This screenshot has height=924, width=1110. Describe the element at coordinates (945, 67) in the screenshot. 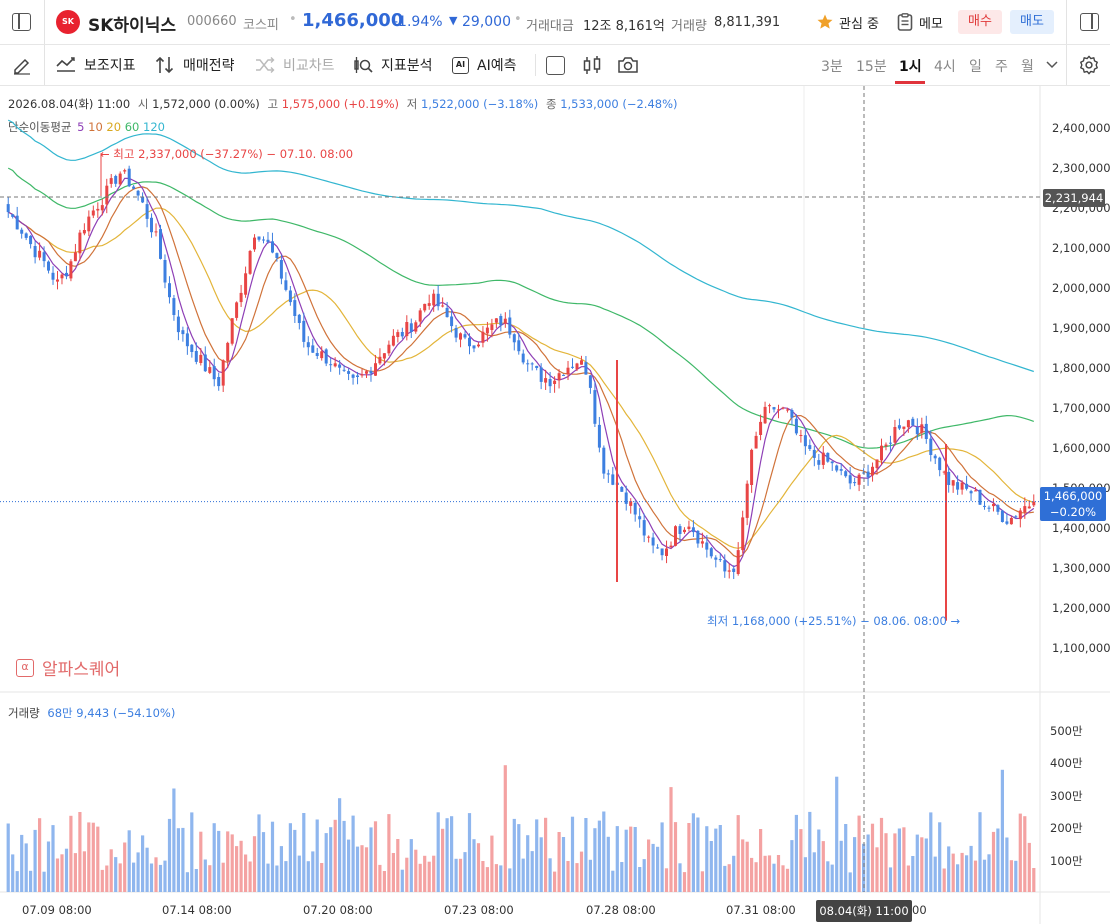

I see `tf-4hour: 4시` at that location.